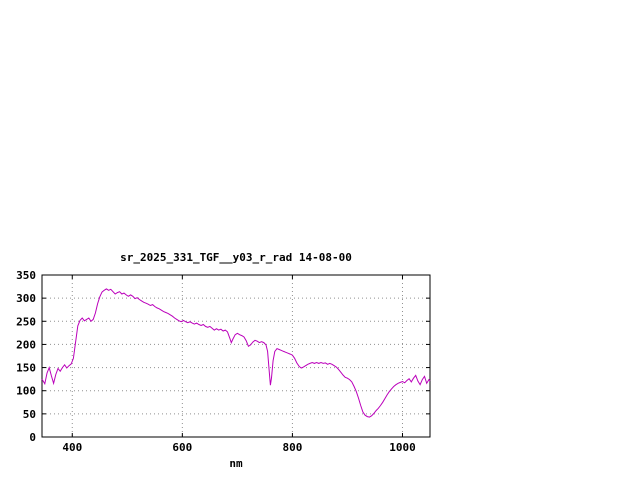 The image size is (640, 480). What do you see at coordinates (236, 463) in the screenshot?
I see `x-axis-label: nm` at bounding box center [236, 463].